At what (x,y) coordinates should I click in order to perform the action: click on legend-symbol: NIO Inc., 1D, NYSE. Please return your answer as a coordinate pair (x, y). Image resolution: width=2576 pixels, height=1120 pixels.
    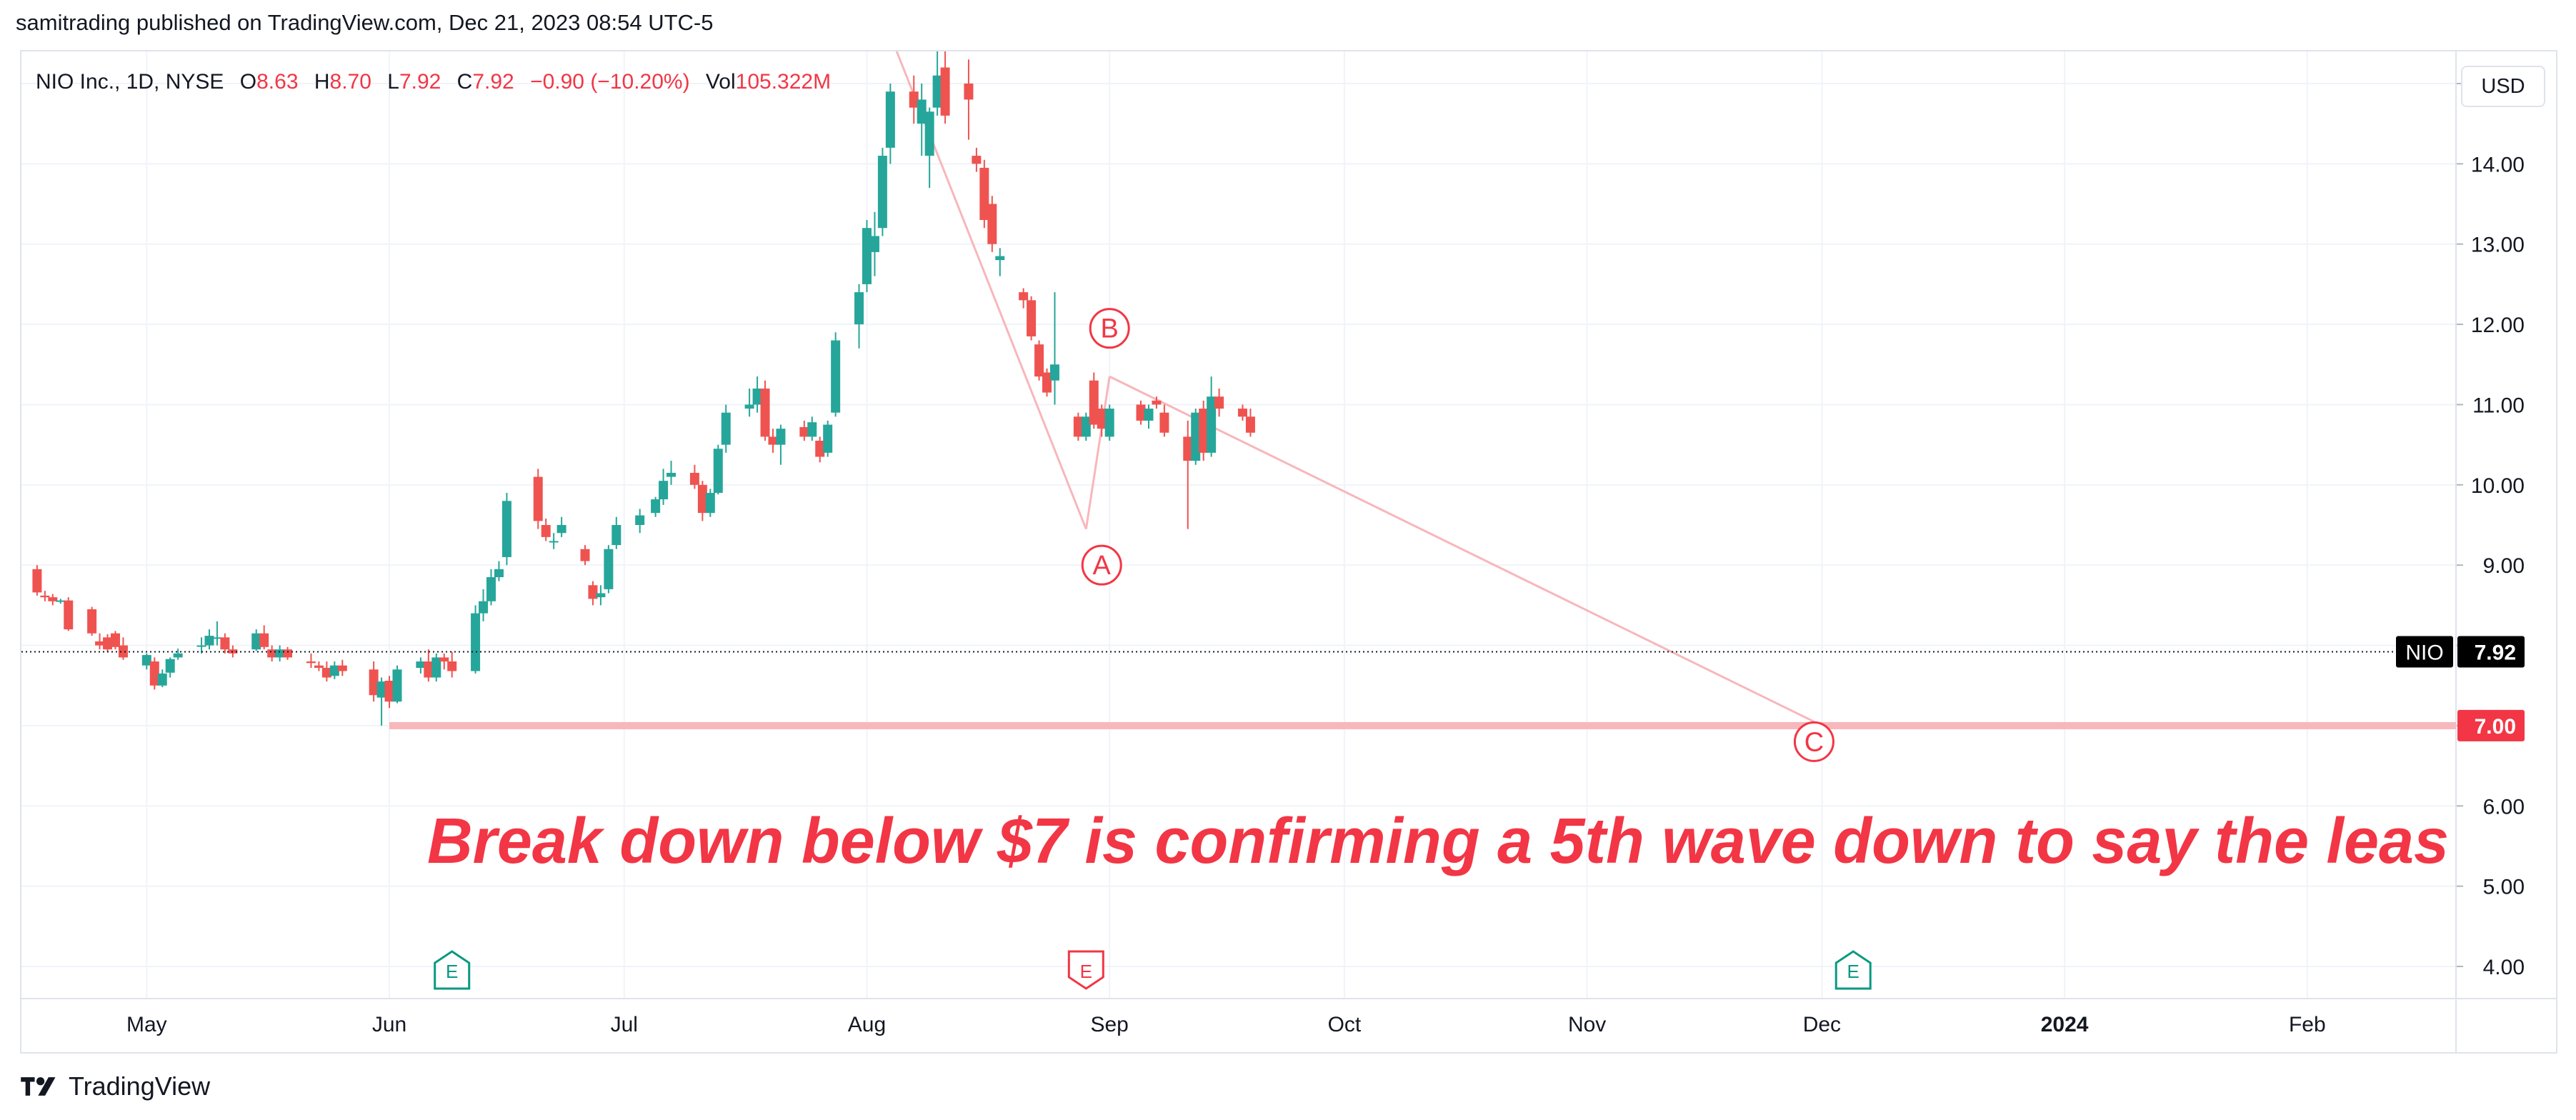
    Looking at the image, I should click on (130, 82).